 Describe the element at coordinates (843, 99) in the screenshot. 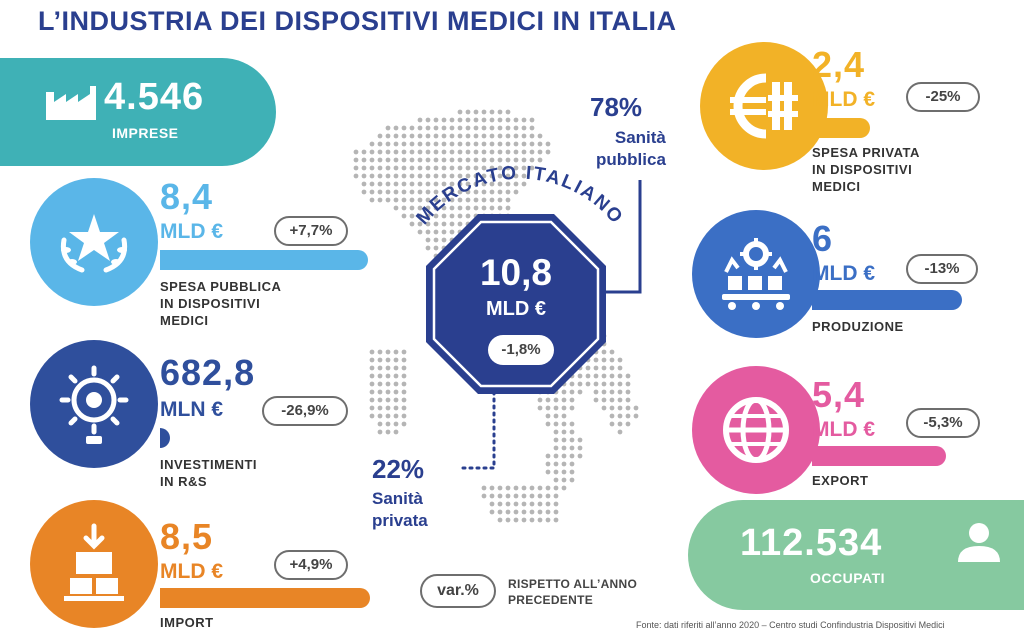

I see `spesa-privata-unit: MLD €` at that location.